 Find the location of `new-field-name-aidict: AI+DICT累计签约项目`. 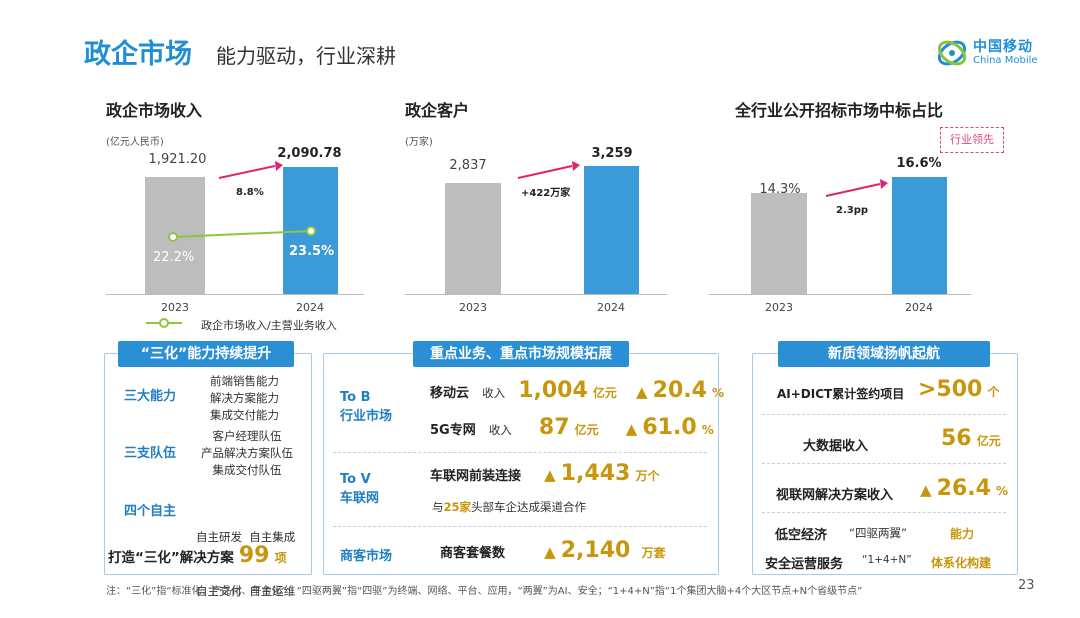

new-field-name-aidict: AI+DICT累计签约项目 is located at coordinates (841, 394).